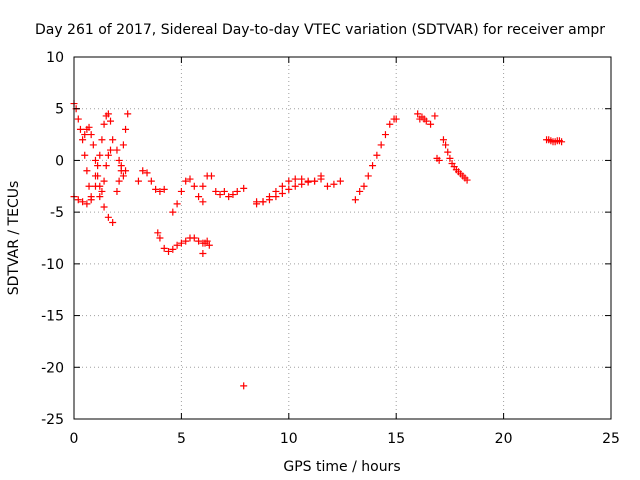  What do you see at coordinates (52, 265) in the screenshot?
I see `y-tick-label: -10` at bounding box center [52, 265].